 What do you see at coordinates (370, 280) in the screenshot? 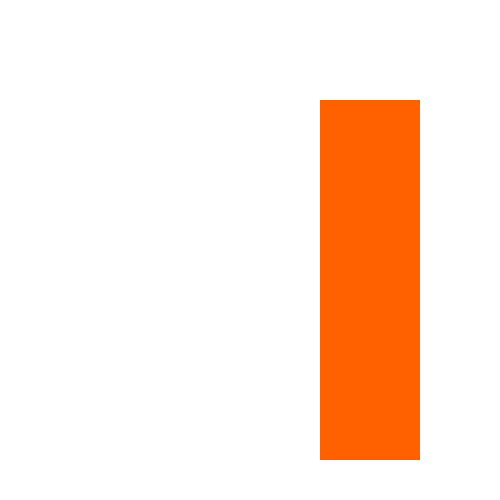
I see `orange-vertical-bar` at bounding box center [370, 280].